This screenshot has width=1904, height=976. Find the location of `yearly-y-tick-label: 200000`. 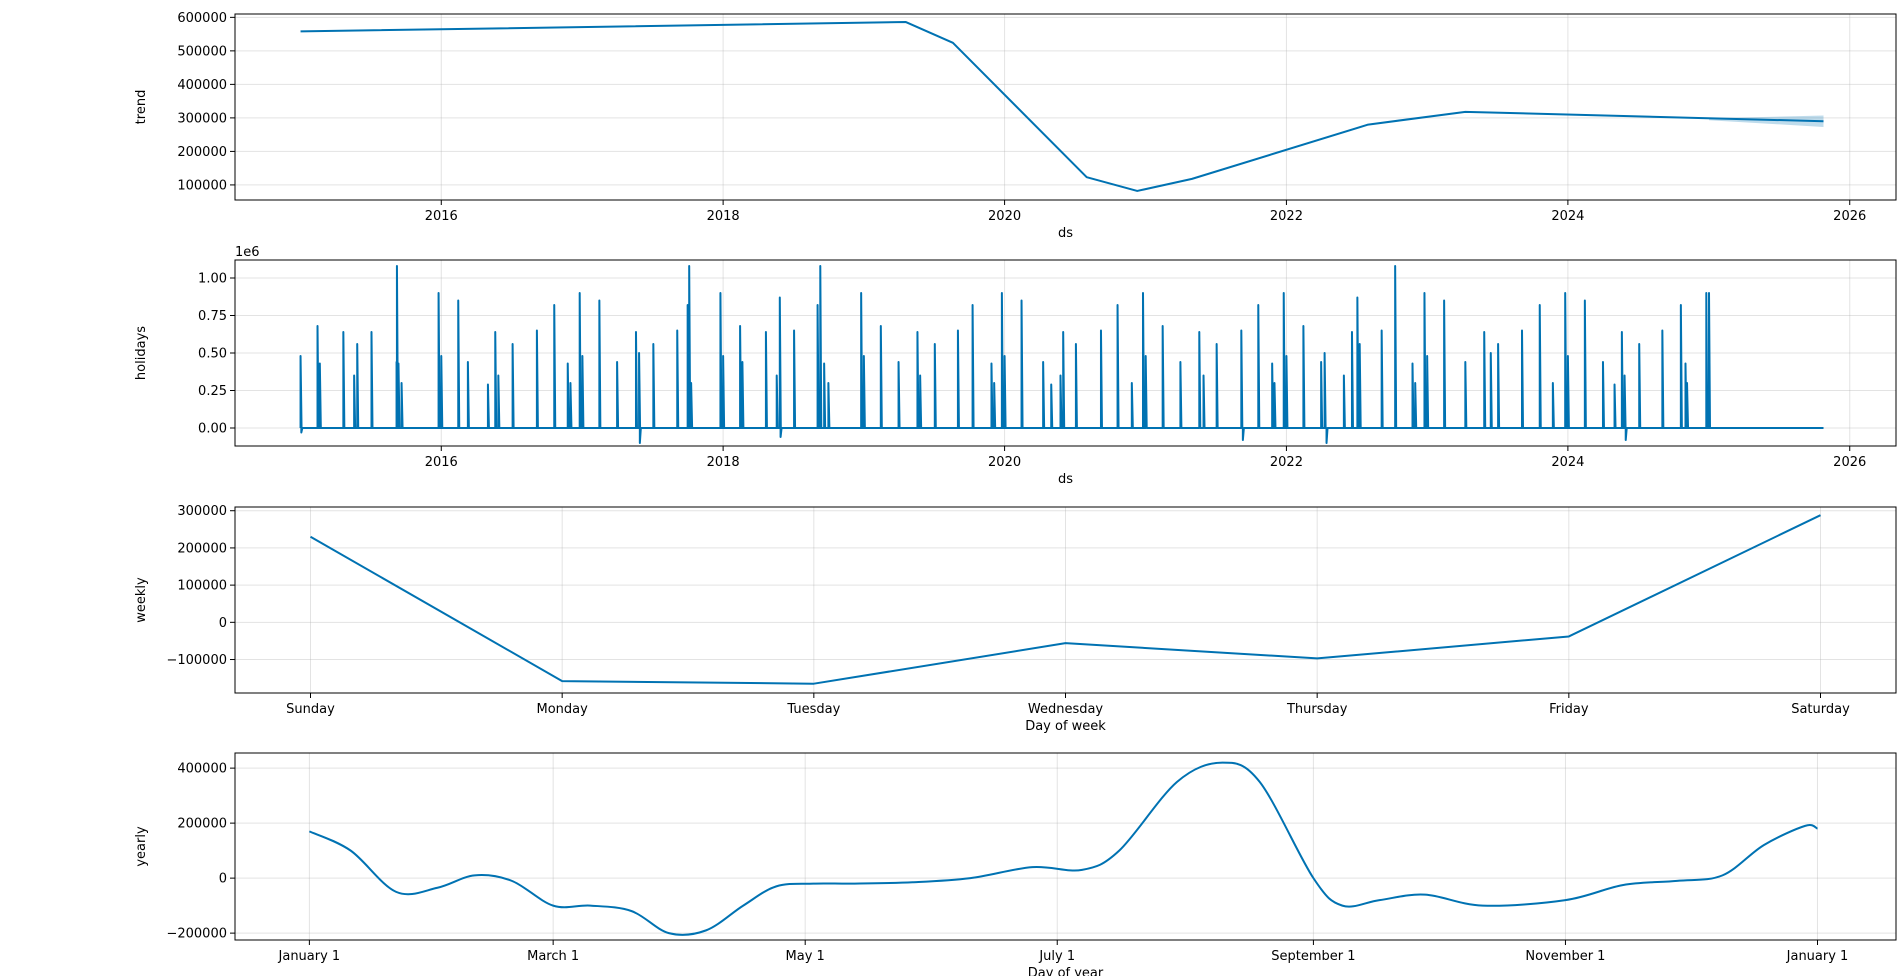

yearly-y-tick-label: 200000 is located at coordinates (202, 824).